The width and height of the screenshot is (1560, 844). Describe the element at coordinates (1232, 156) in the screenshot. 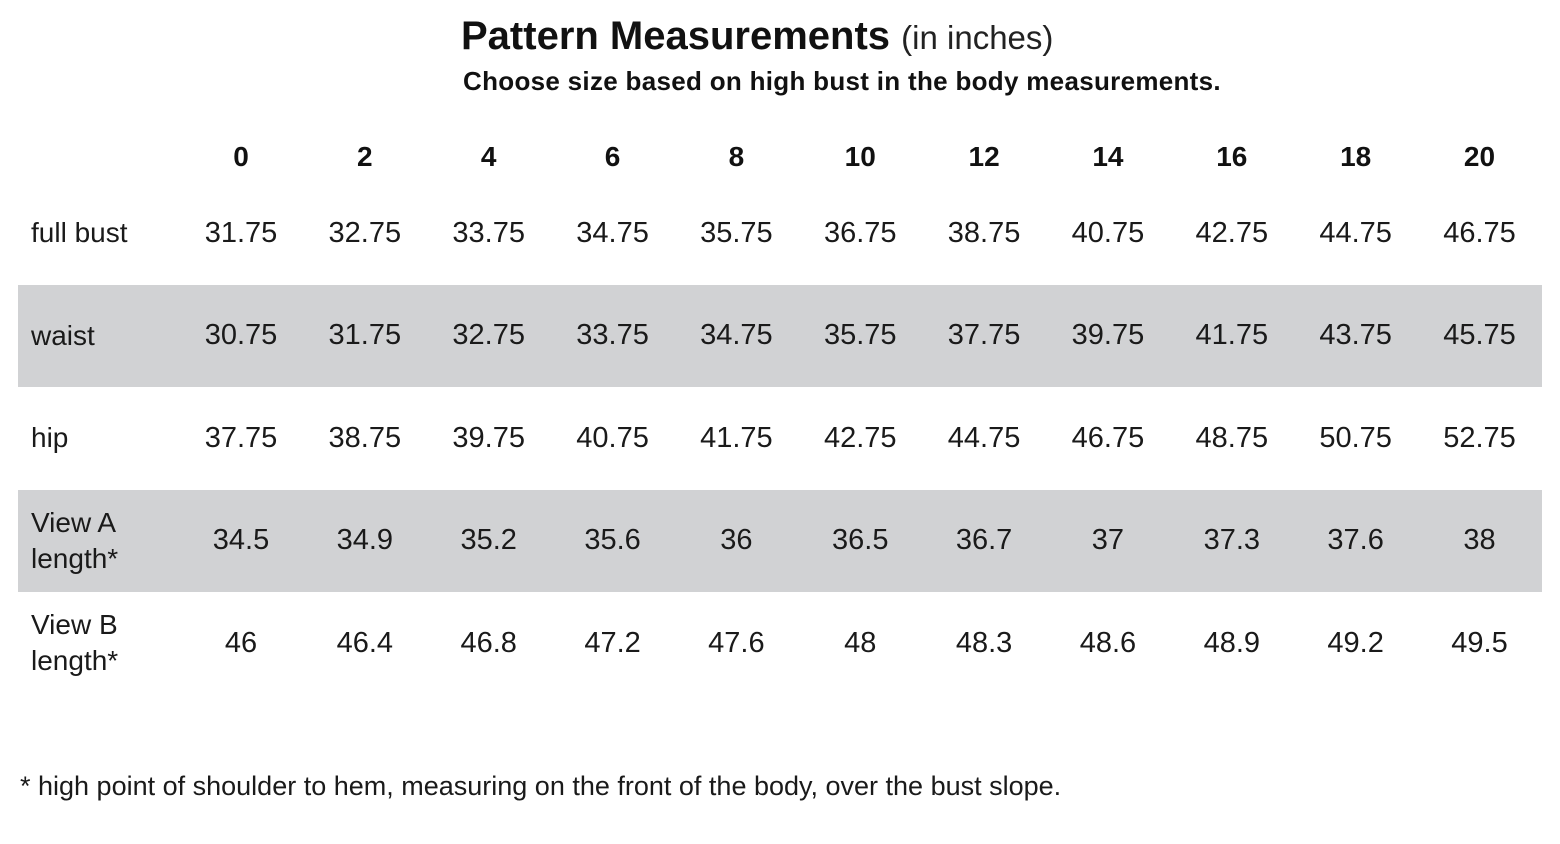

I see `size-header-cell: 16` at that location.